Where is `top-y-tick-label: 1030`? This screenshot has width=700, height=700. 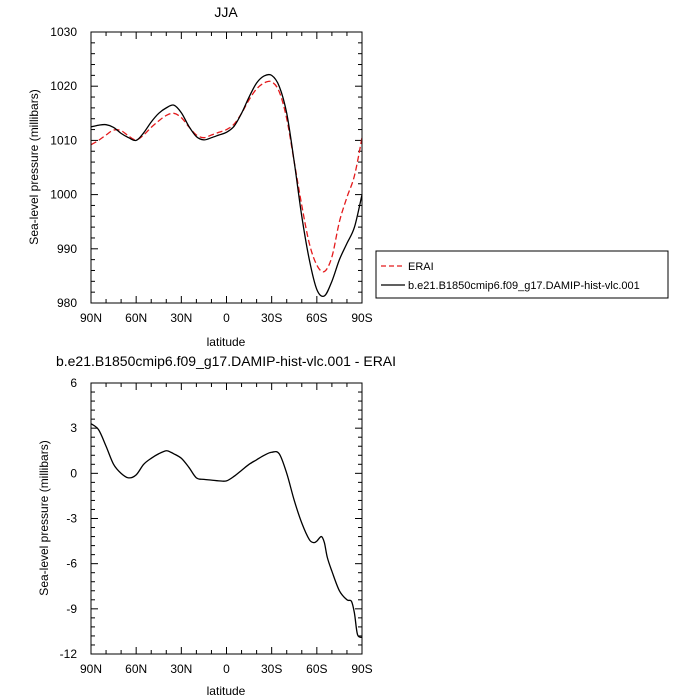
top-y-tick-label: 1030 is located at coordinates (63, 32).